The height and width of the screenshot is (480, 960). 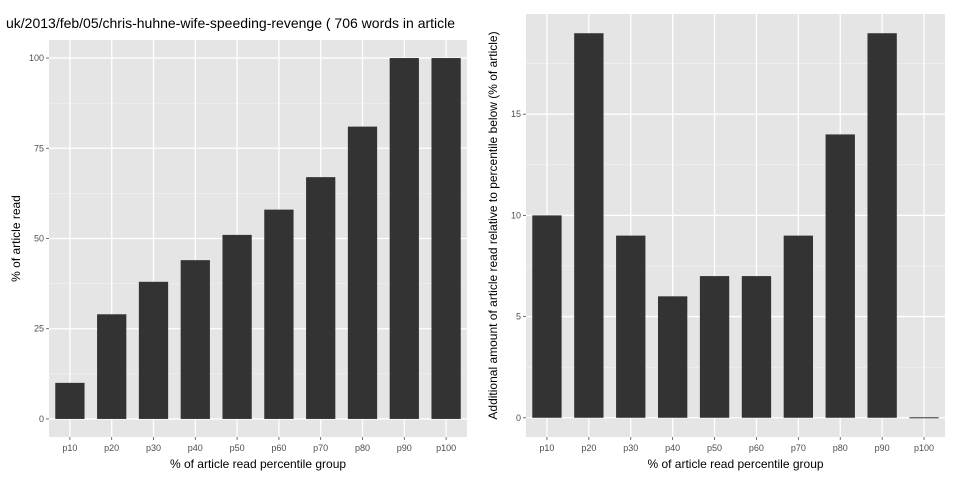 What do you see at coordinates (39, 239) in the screenshot?
I see `y-tick-label: 50` at bounding box center [39, 239].